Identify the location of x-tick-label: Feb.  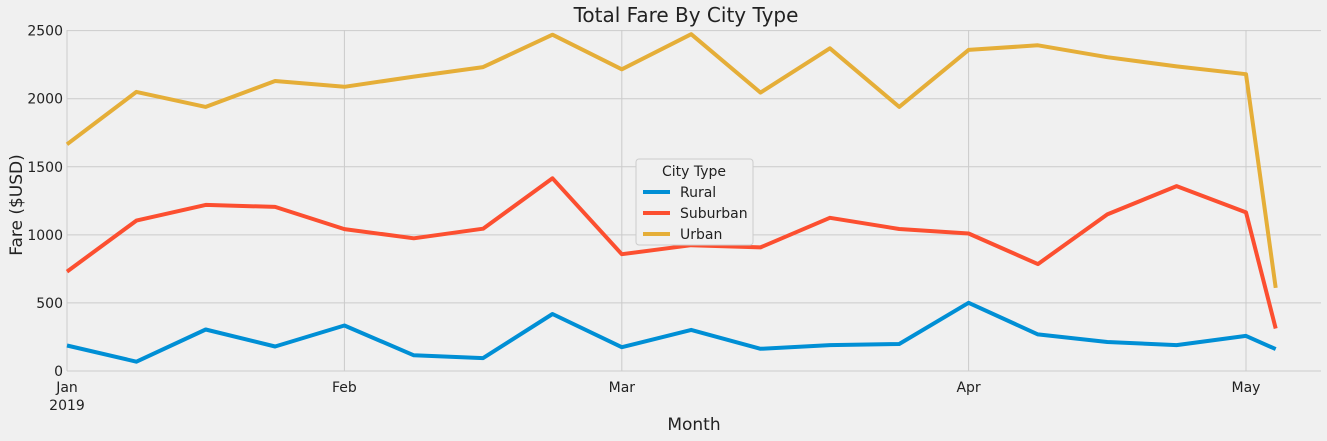
(344, 388).